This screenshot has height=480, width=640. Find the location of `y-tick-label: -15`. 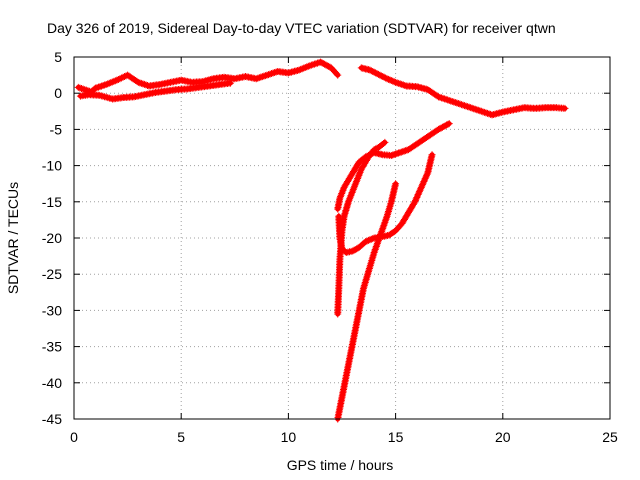

y-tick-label: -15 is located at coordinates (52, 202).